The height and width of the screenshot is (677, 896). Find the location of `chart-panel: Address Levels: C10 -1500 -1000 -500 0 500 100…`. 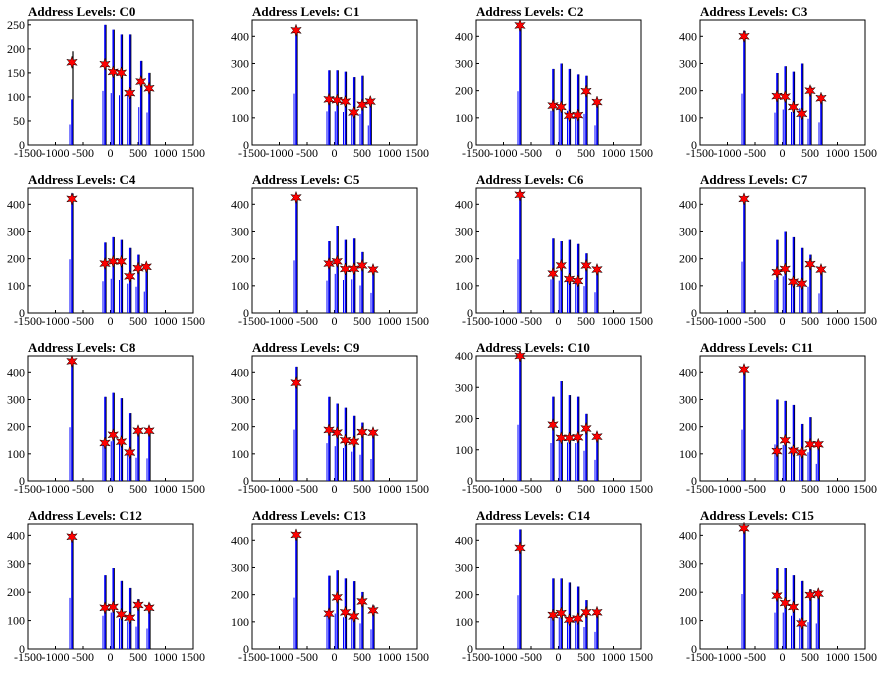

chart-panel: Address Levels: C10 -1500 -1000 -500 0 500 100… is located at coordinates (554, 418).